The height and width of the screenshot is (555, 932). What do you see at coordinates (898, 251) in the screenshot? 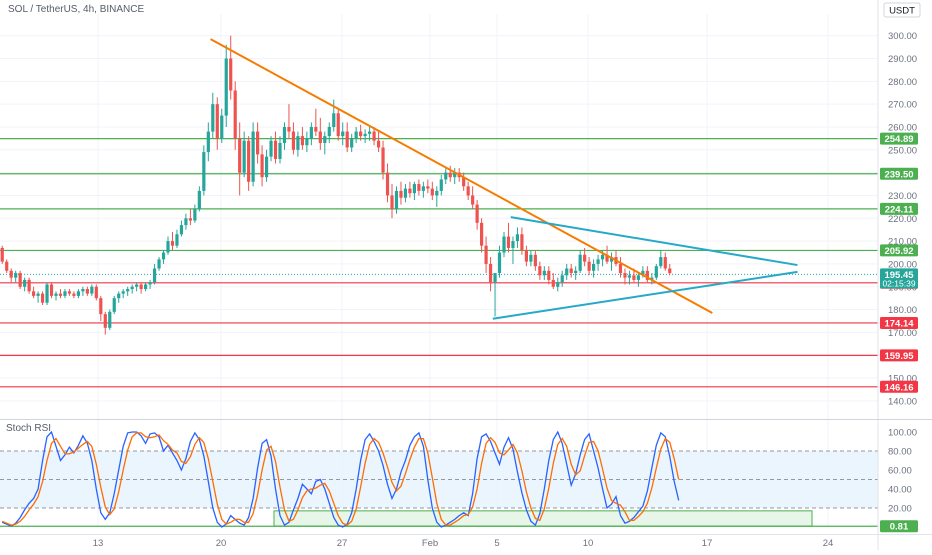
I see `level-price-label: 205.92` at bounding box center [898, 251].